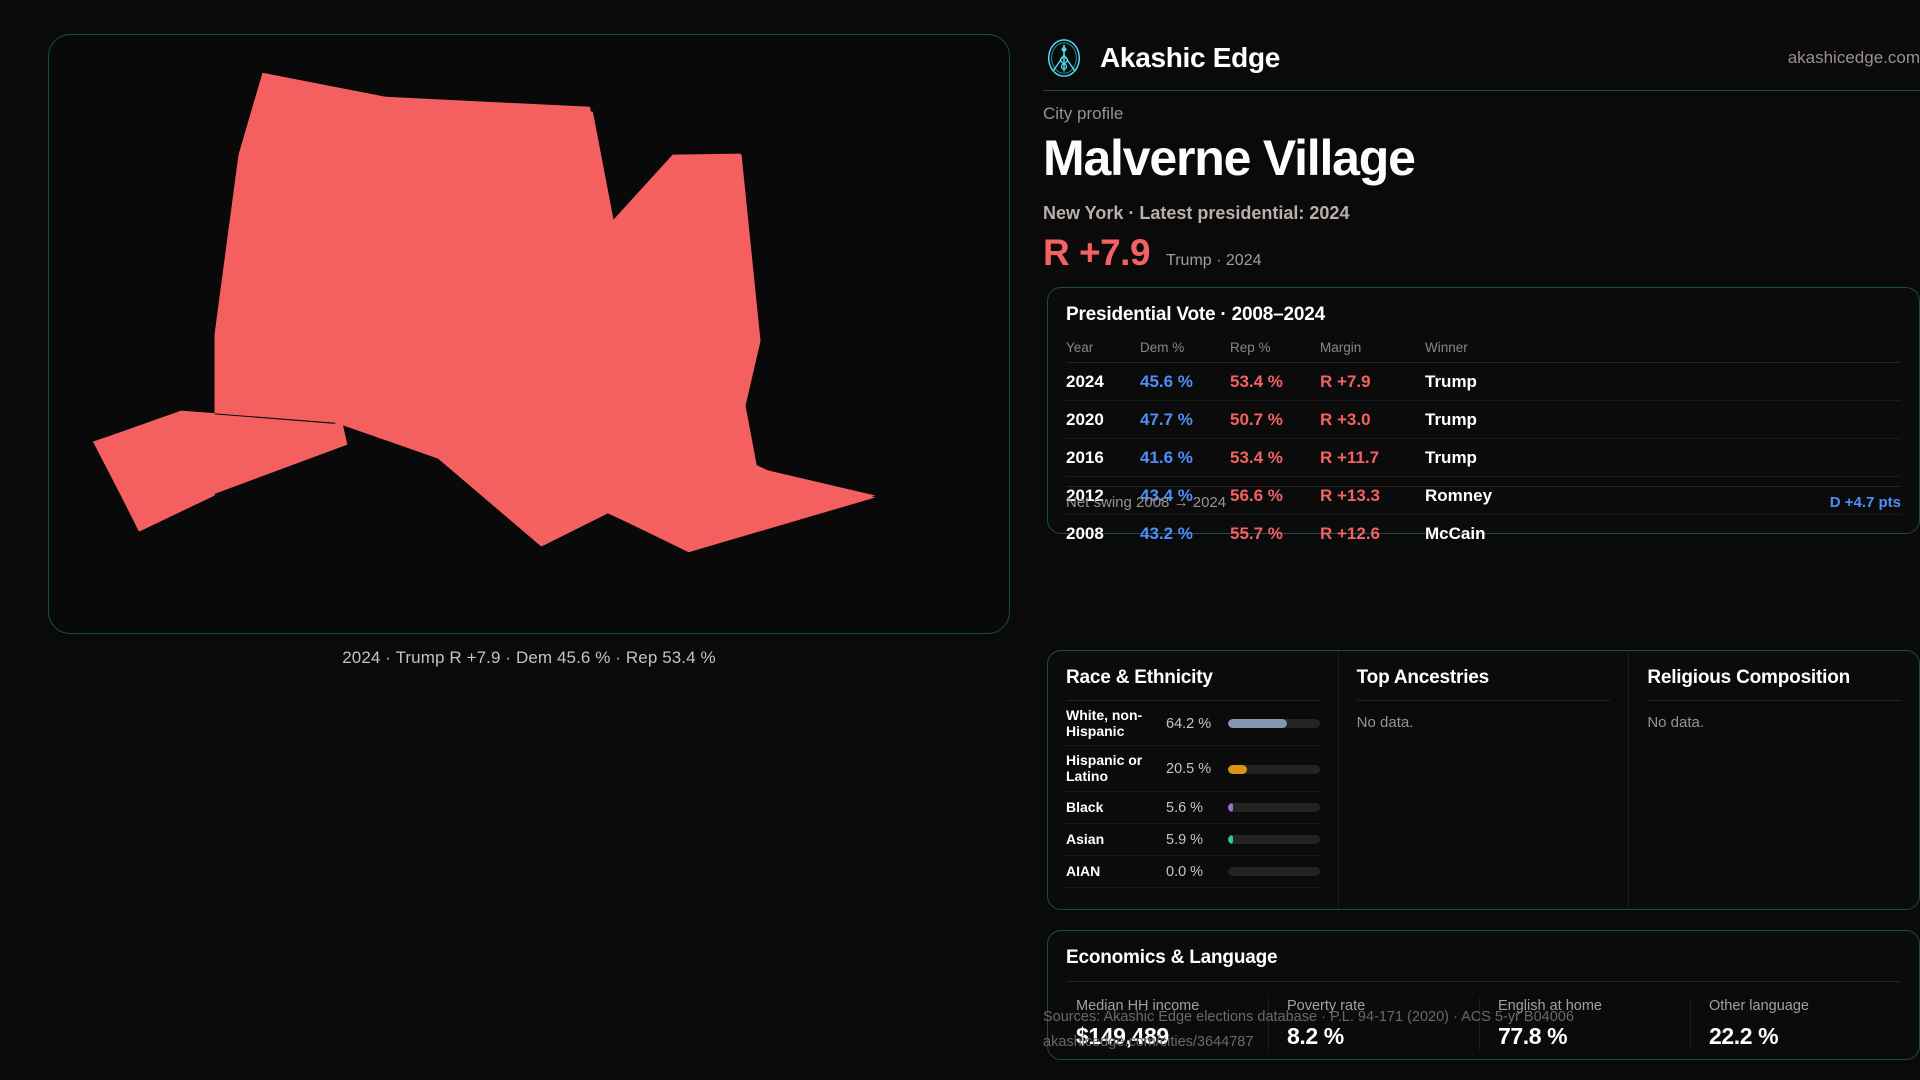 The width and height of the screenshot is (1920, 1080). What do you see at coordinates (1744, 1036) in the screenshot?
I see `economics-stat-value: 22.2 %` at bounding box center [1744, 1036].